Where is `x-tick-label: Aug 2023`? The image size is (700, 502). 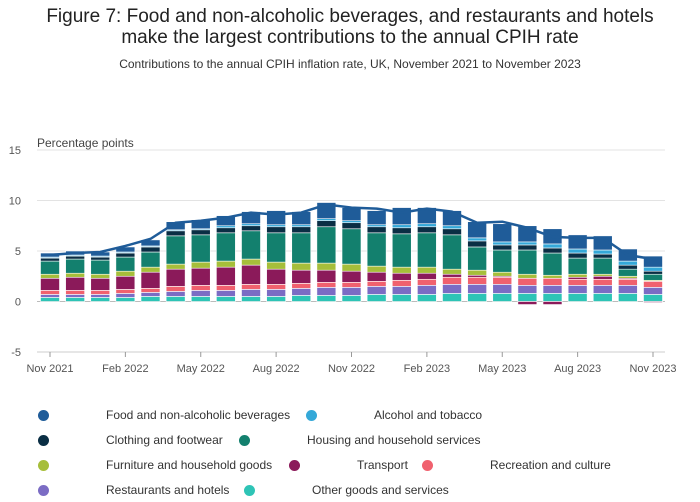 x-tick-label: Aug 2023 is located at coordinates (577, 369).